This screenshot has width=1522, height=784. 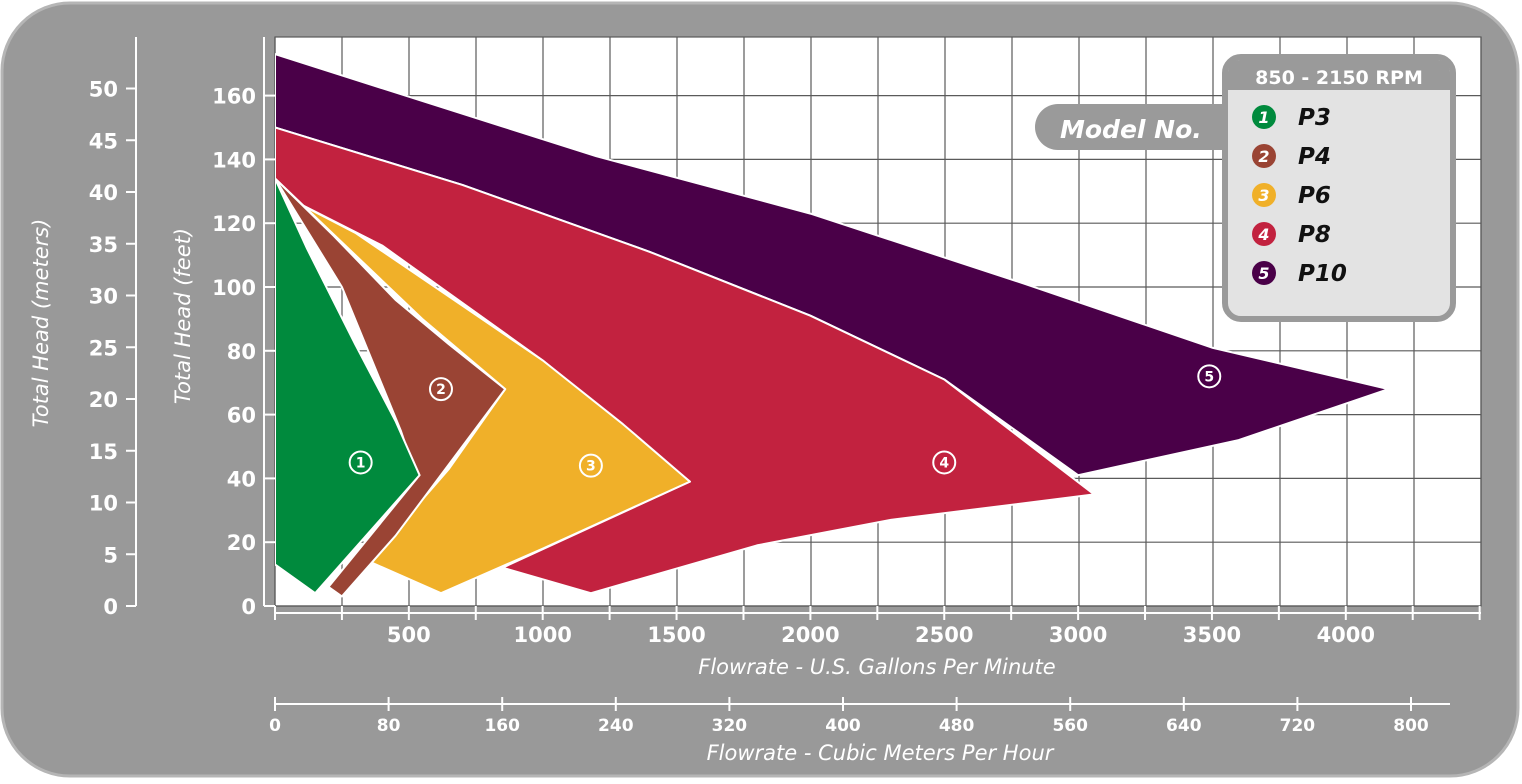 I want to click on legend-item-p10: 5 P10, so click(x=1299, y=274).